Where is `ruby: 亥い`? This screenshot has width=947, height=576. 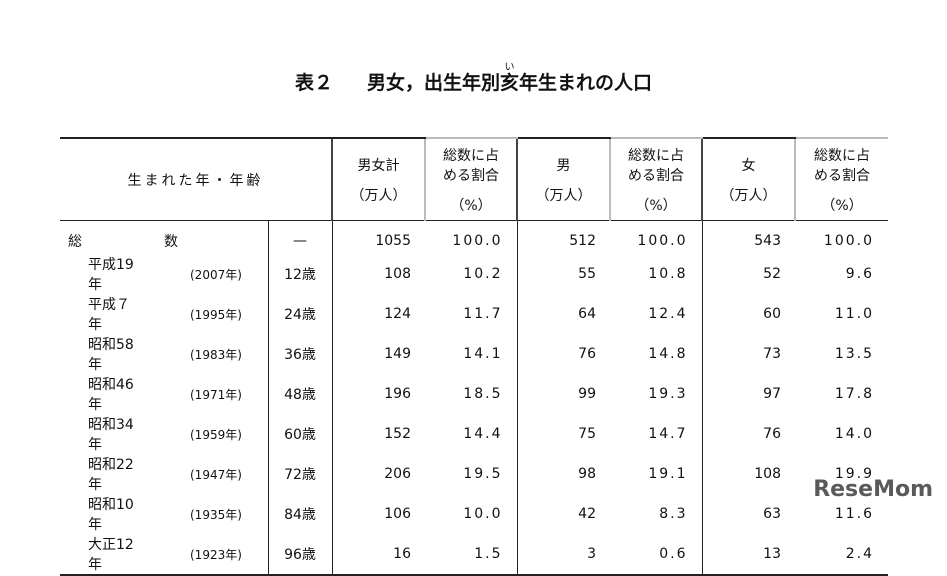
ruby: 亥い is located at coordinates (510, 78).